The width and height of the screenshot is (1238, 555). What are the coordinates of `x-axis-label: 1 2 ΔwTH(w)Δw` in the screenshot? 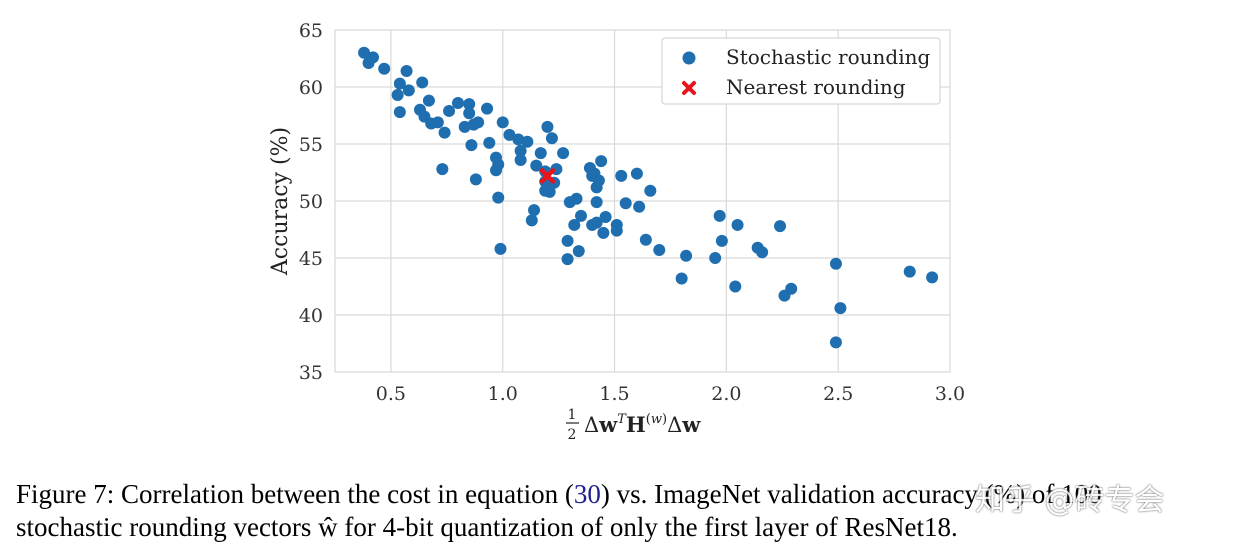 It's located at (633, 425).